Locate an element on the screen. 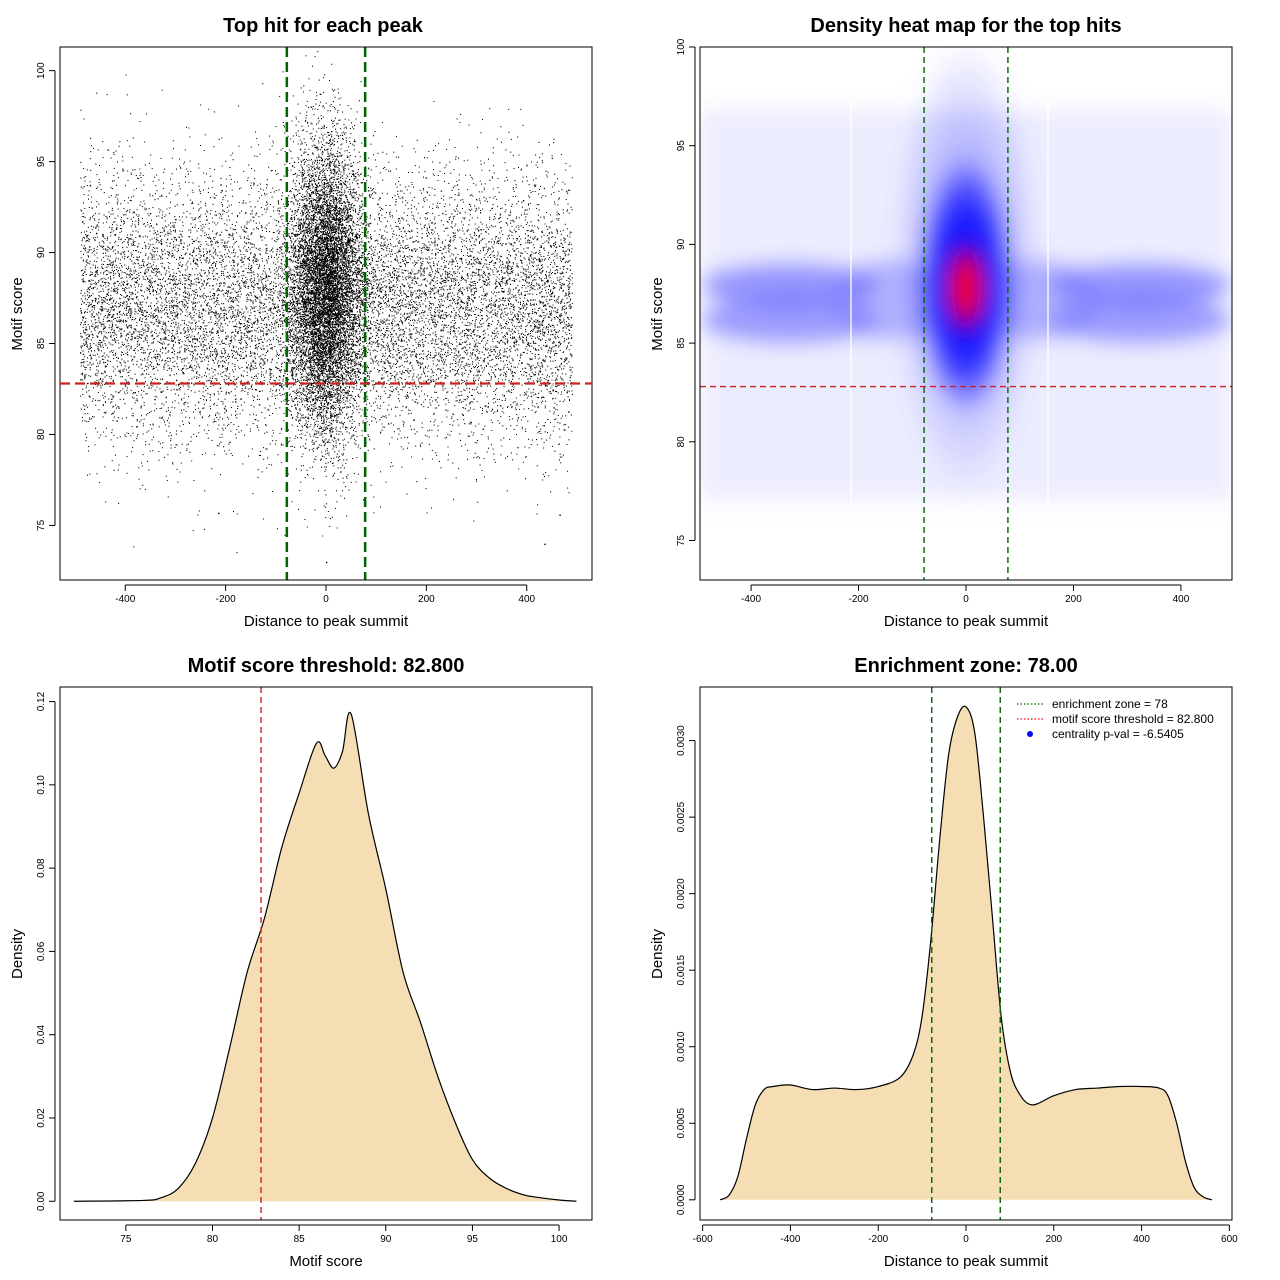  score-density-y-label: Density is located at coordinates (17, 953).